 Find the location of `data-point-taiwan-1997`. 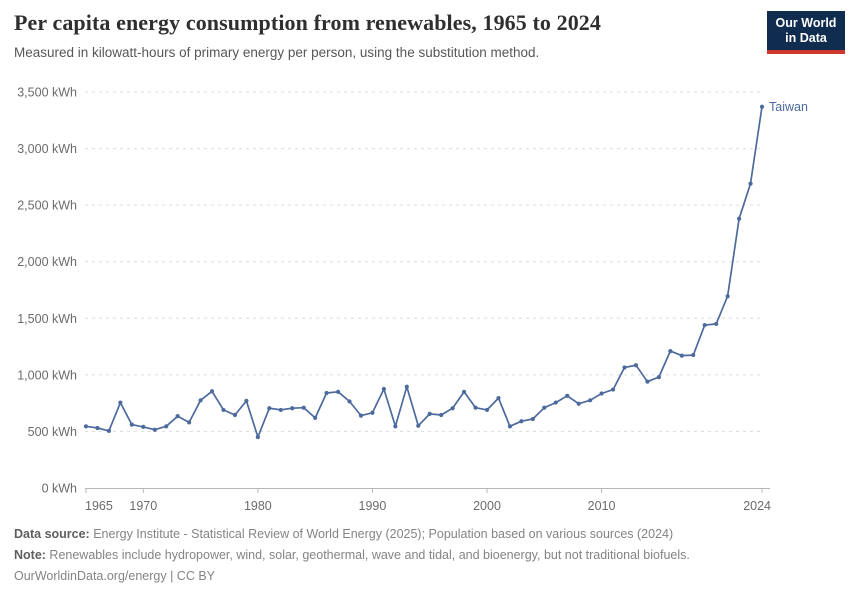

data-point-taiwan-1997 is located at coordinates (452, 408).